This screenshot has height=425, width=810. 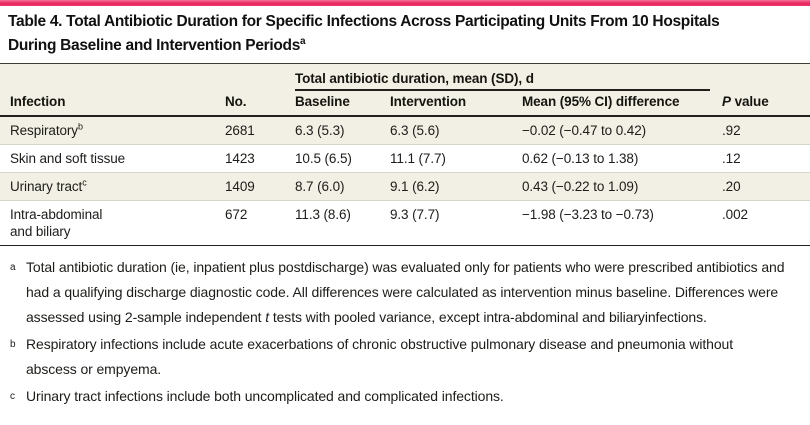 I want to click on cell-baseline: 8.7 (6.0), so click(x=320, y=187).